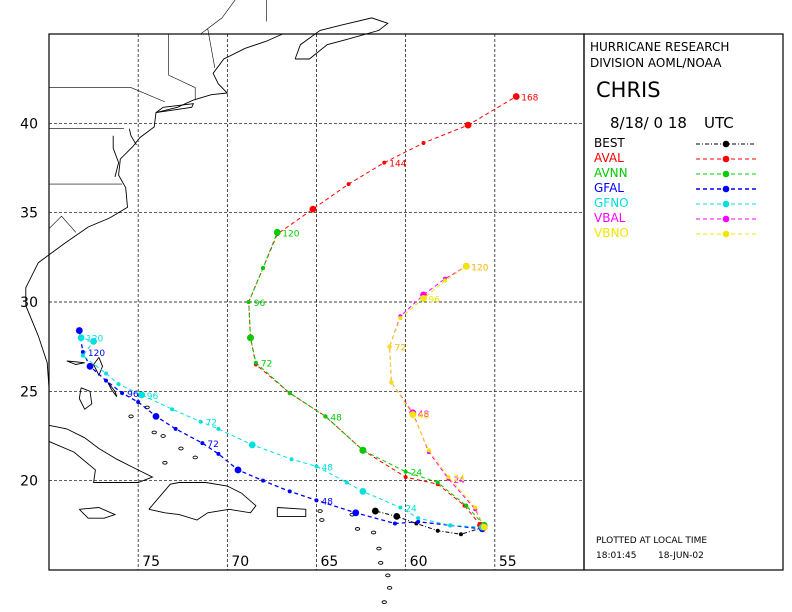  I want to click on org-line-1: HURRICANE RESEARCH, so click(660, 47).